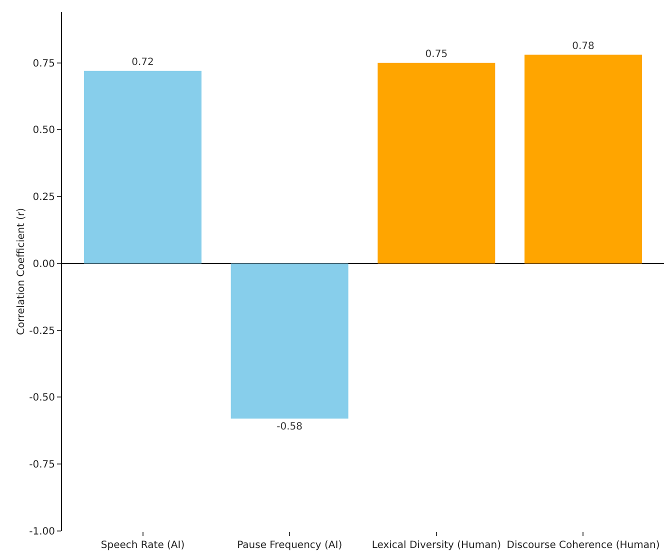 This screenshot has width=664, height=557. Describe the element at coordinates (42, 331) in the screenshot. I see `y-tick-label: -0.25` at that location.